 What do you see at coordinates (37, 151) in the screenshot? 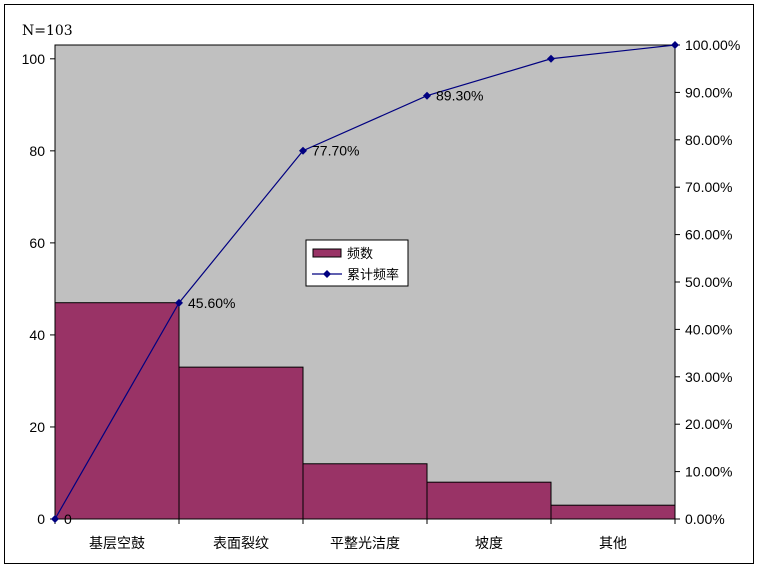
I see `left-tick-label: 80` at bounding box center [37, 151].